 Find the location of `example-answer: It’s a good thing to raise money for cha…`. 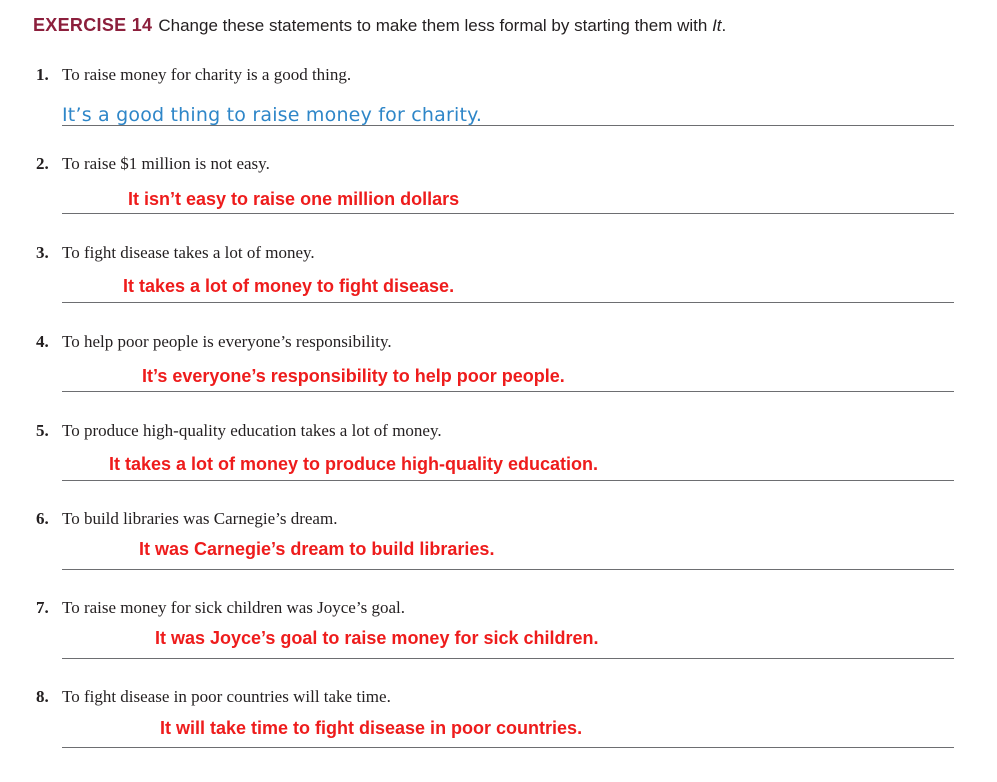

example-answer: It’s a good thing to raise money for cha… is located at coordinates (272, 115).